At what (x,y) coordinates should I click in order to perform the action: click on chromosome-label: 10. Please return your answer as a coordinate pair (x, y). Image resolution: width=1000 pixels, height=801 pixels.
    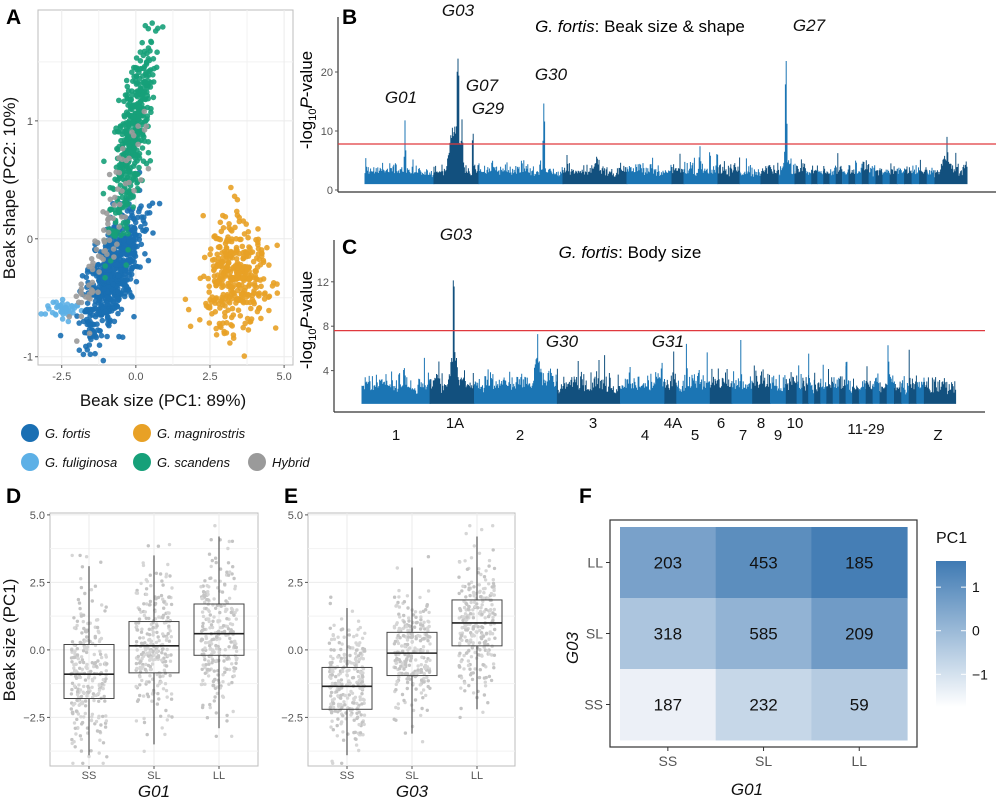
    Looking at the image, I should click on (795, 423).